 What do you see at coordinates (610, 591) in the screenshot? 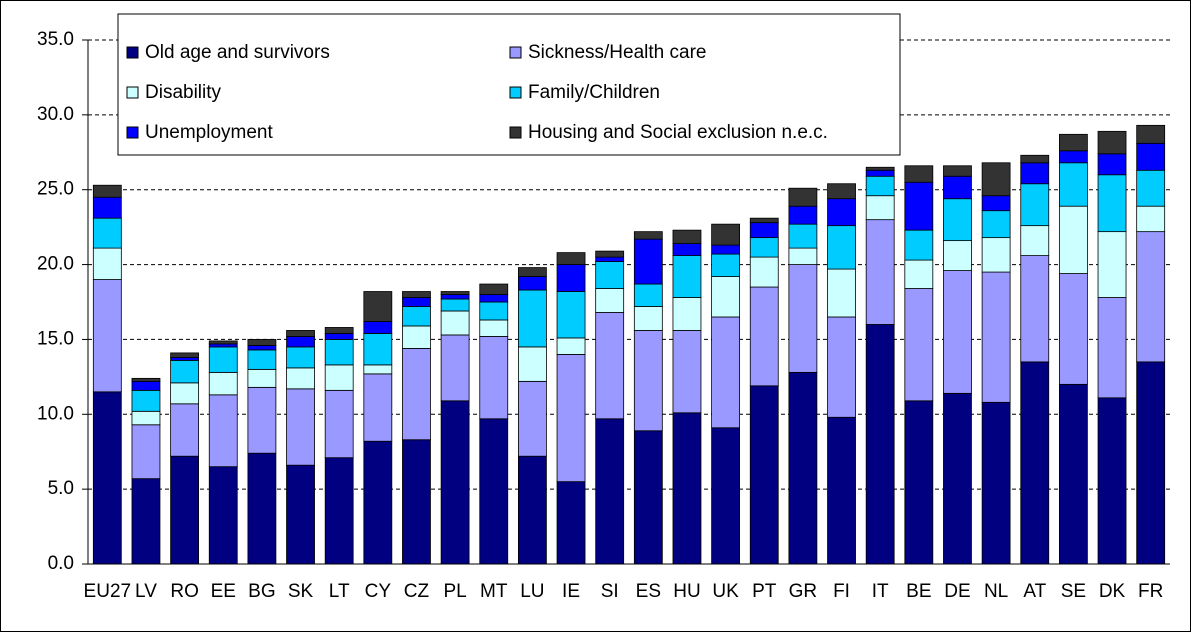
I see `x-tick-label: SI` at bounding box center [610, 591].